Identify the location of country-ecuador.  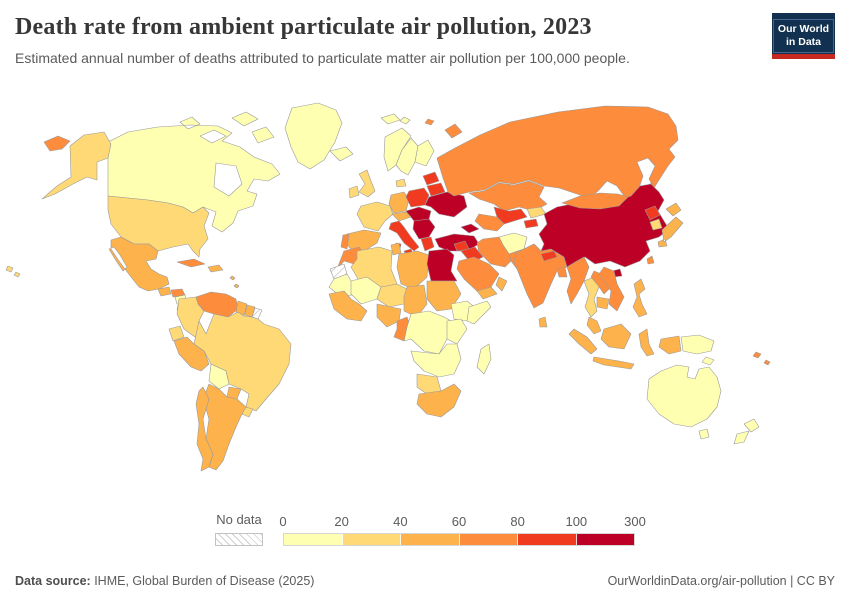
(176, 333).